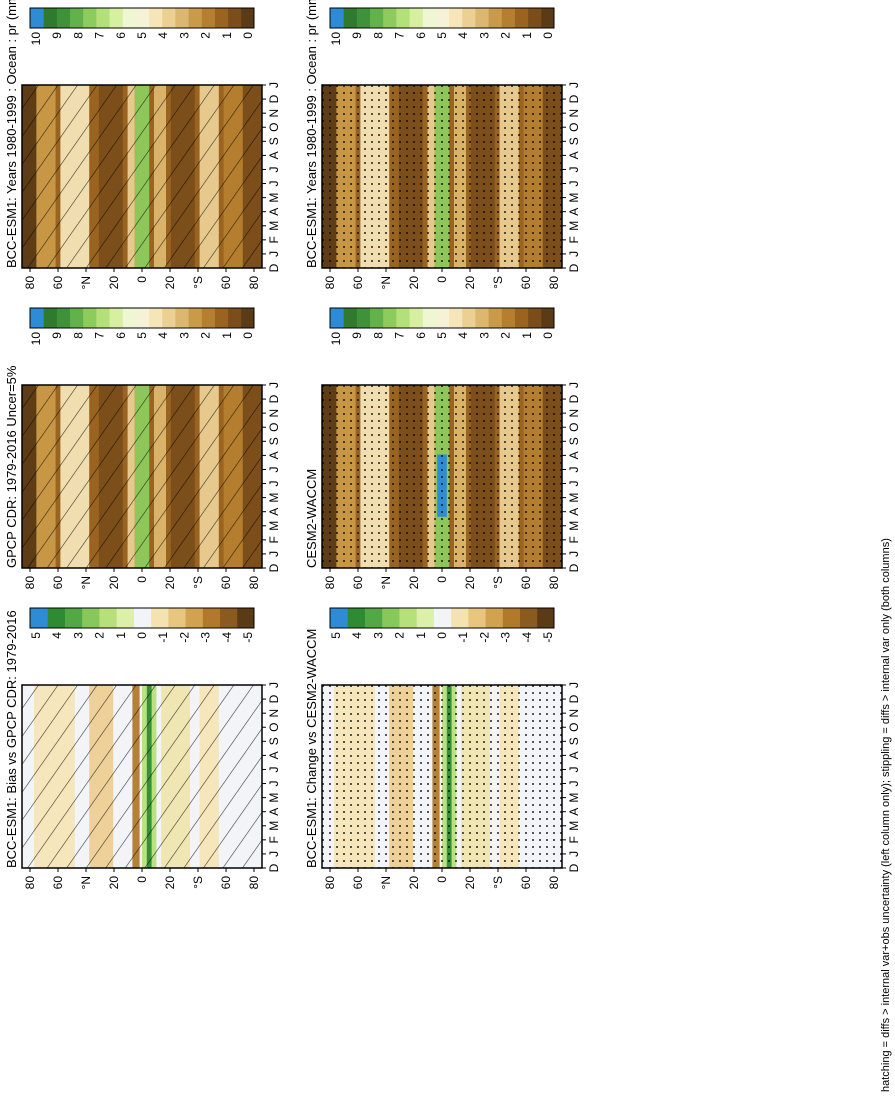 Image resolution: width=895 pixels, height=1097 pixels. Describe the element at coordinates (36, 339) in the screenshot. I see `colorbar-tick-label: 10` at that location.